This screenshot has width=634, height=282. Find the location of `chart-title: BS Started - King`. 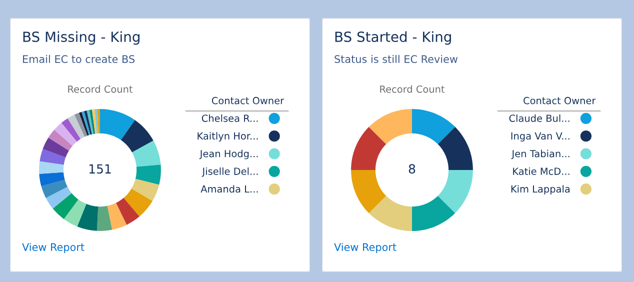

chart-title: BS Started - King is located at coordinates (393, 38).